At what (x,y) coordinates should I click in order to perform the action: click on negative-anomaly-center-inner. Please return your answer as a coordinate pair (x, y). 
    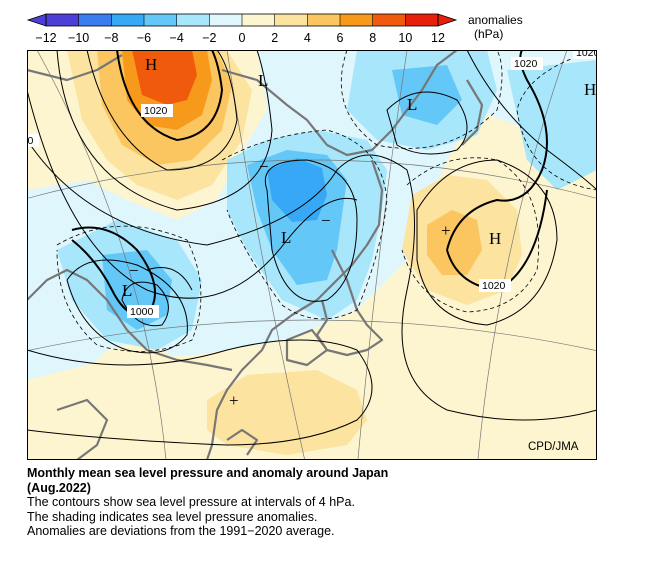
    Looking at the image, I should click on (297, 190).